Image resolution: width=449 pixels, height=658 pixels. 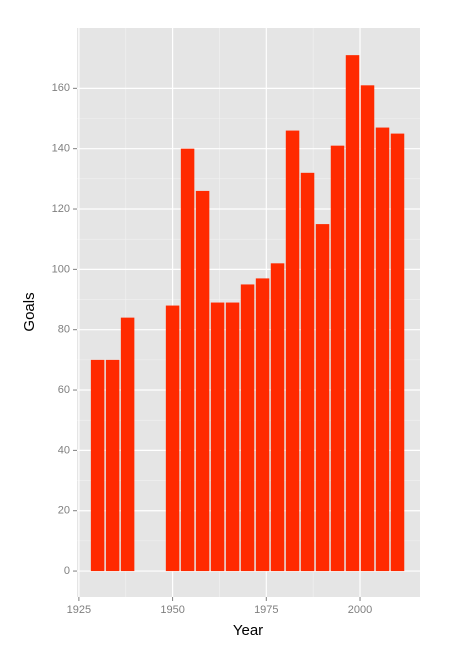 What do you see at coordinates (64, 450) in the screenshot?
I see `y-tick-label: 40` at bounding box center [64, 450].